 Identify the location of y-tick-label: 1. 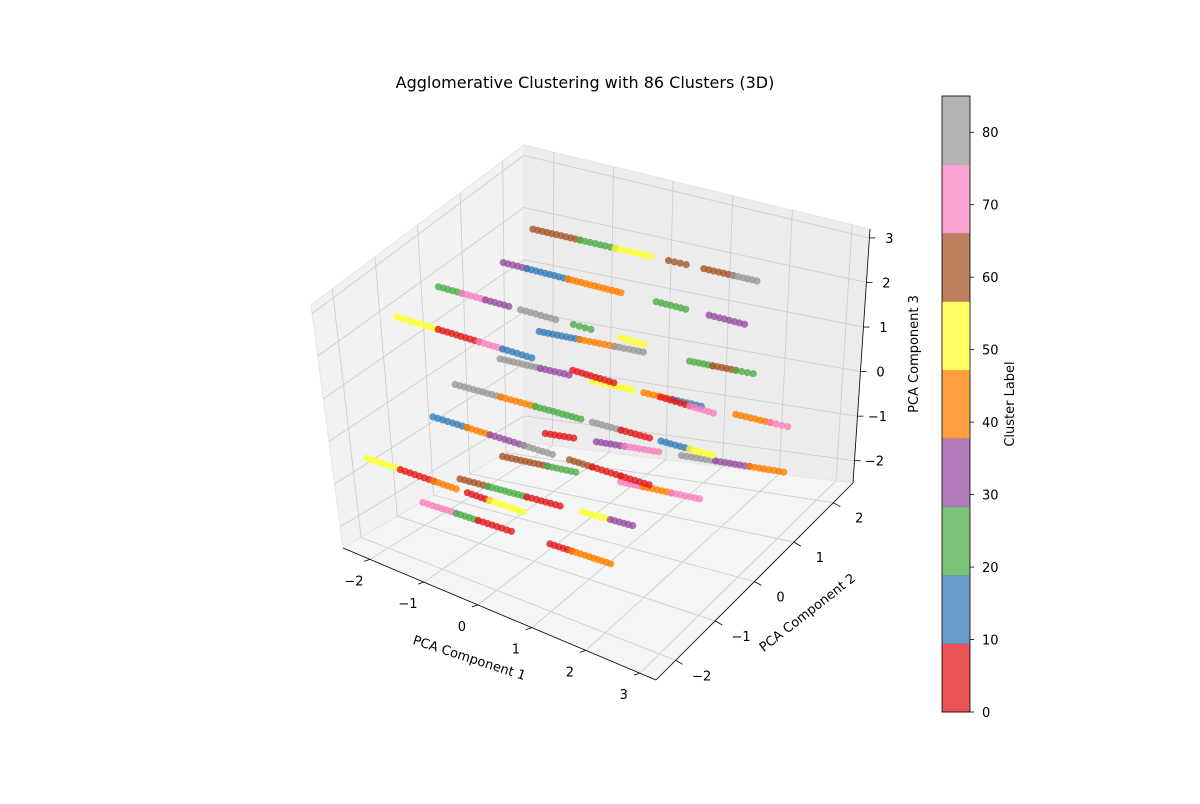
(820, 558).